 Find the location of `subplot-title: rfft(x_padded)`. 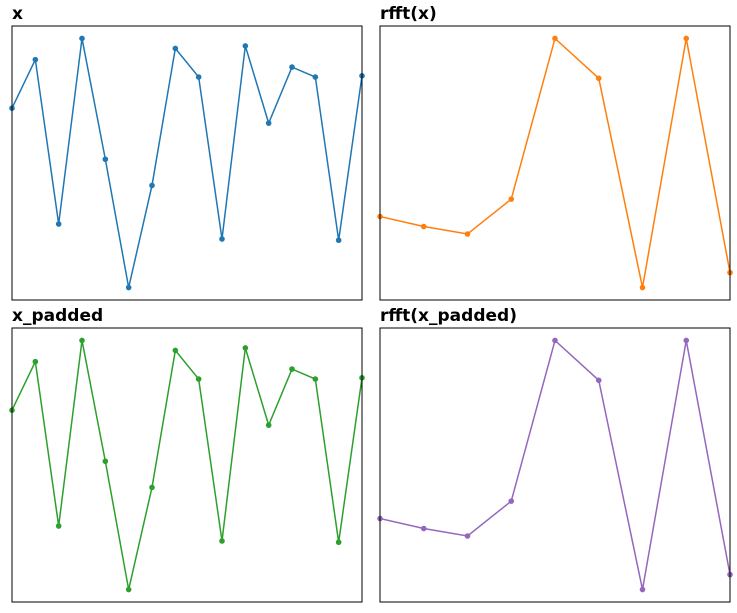

subplot-title: rfft(x_padded) is located at coordinates (448, 316).